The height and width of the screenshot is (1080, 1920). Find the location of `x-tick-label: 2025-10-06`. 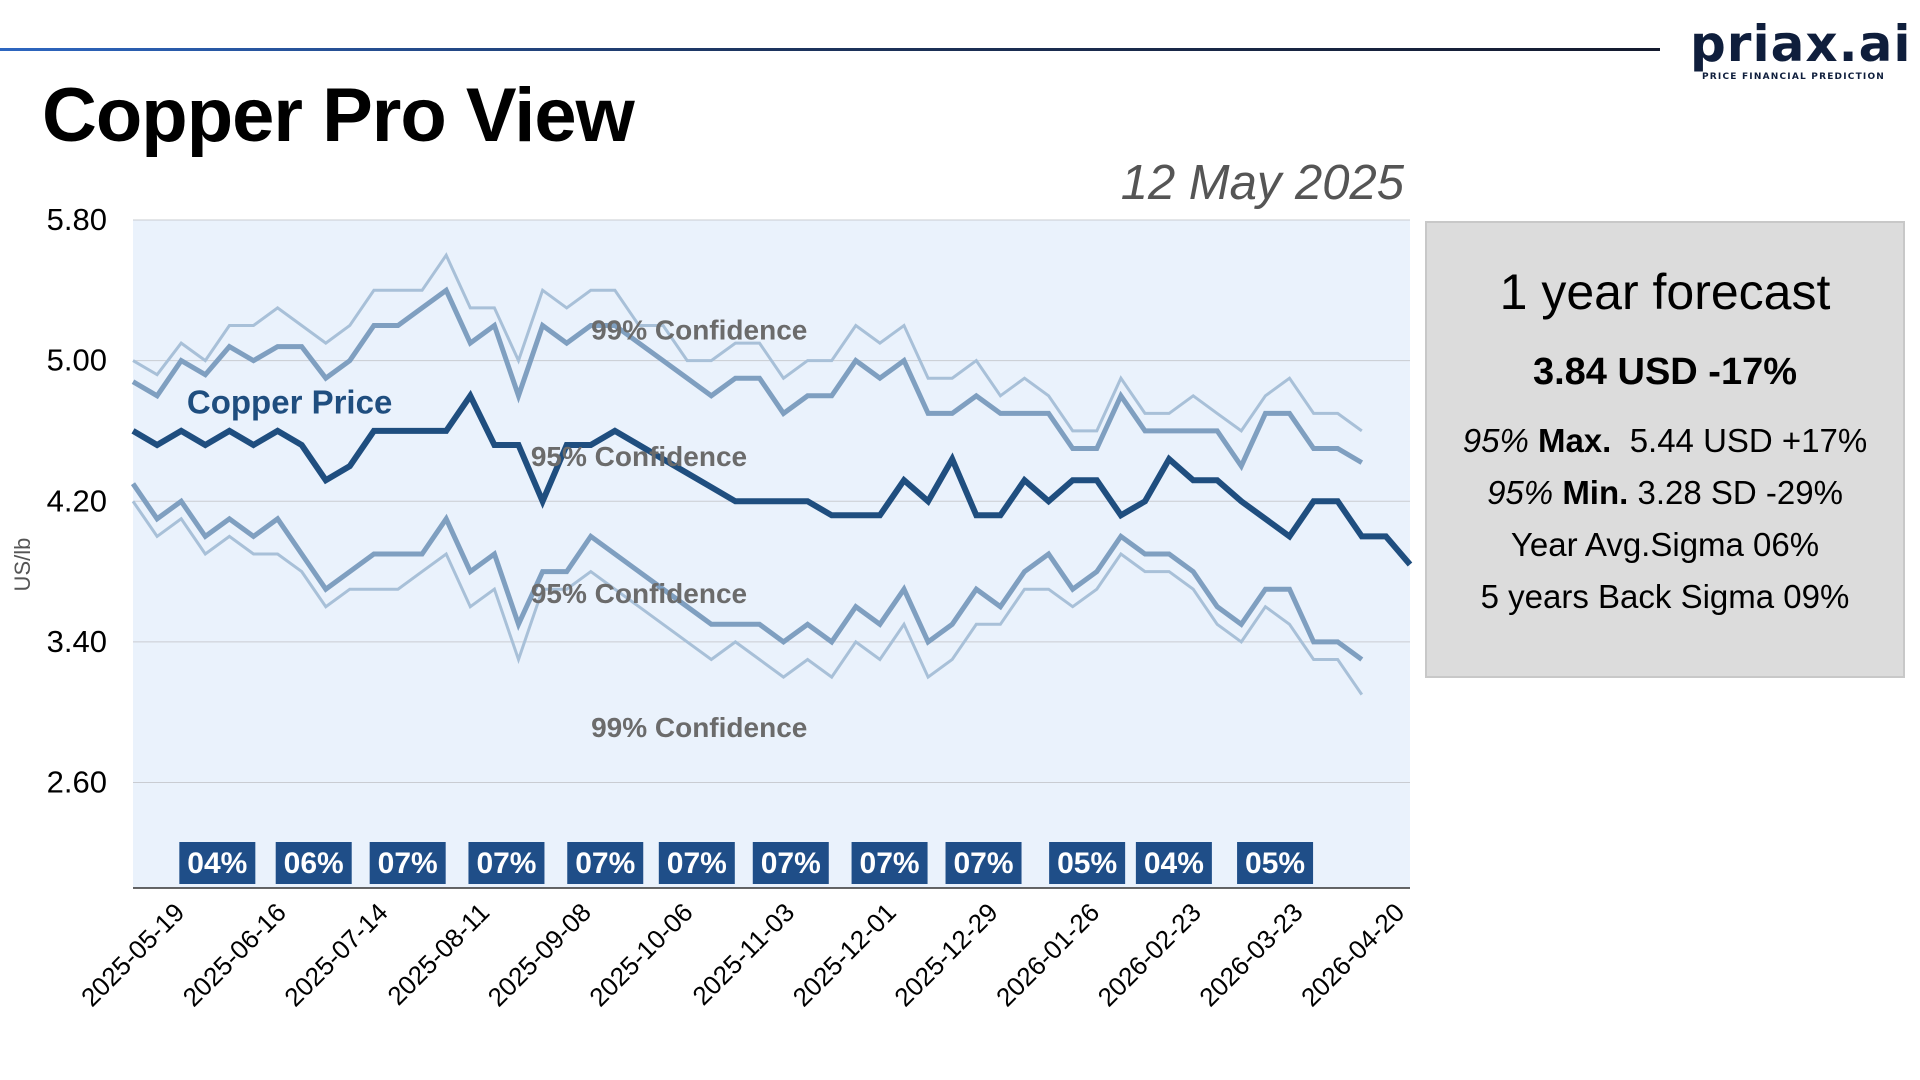

x-tick-label: 2025-10-06 is located at coordinates (640, 954).